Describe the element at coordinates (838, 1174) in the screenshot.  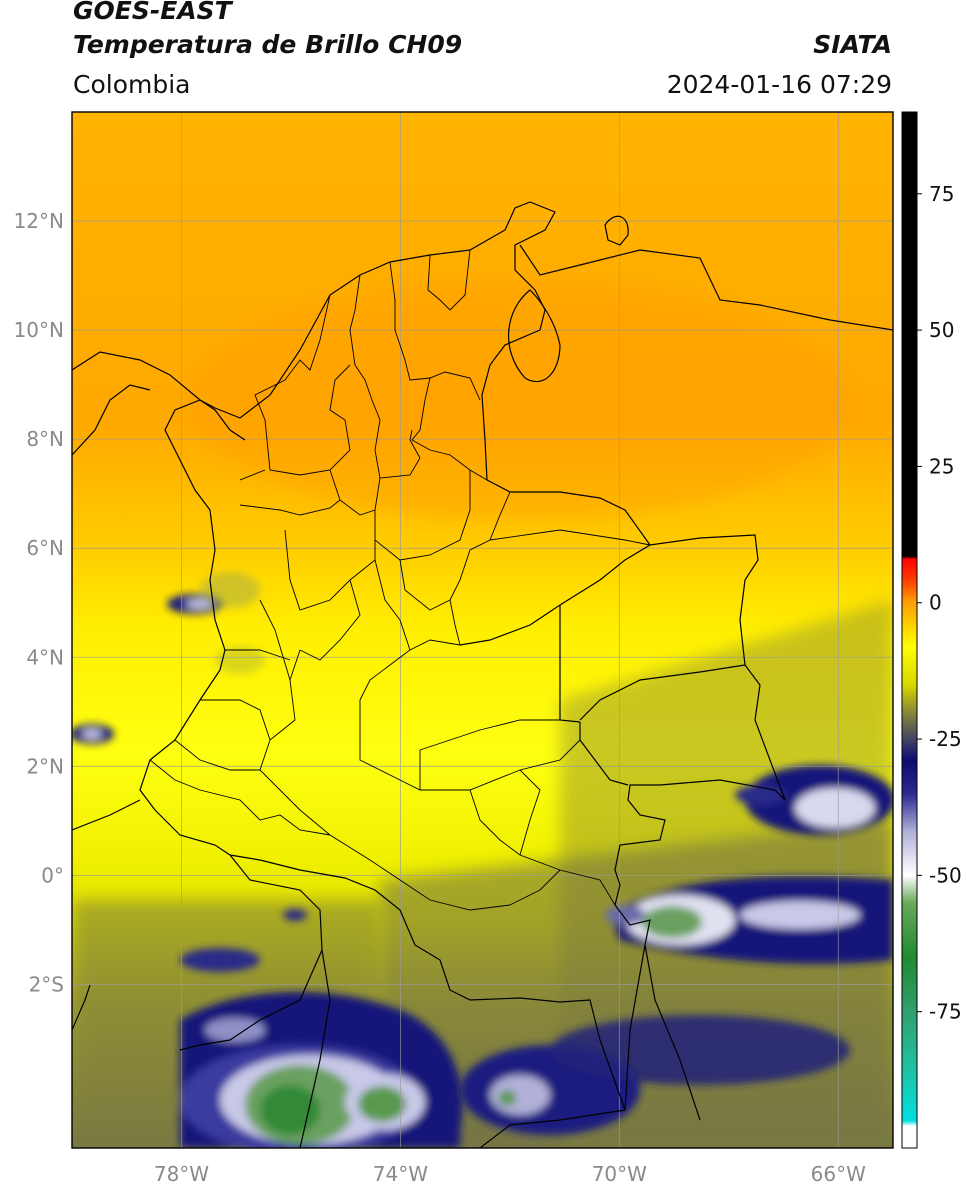
I see `lon-tick-label: 66°W` at that location.